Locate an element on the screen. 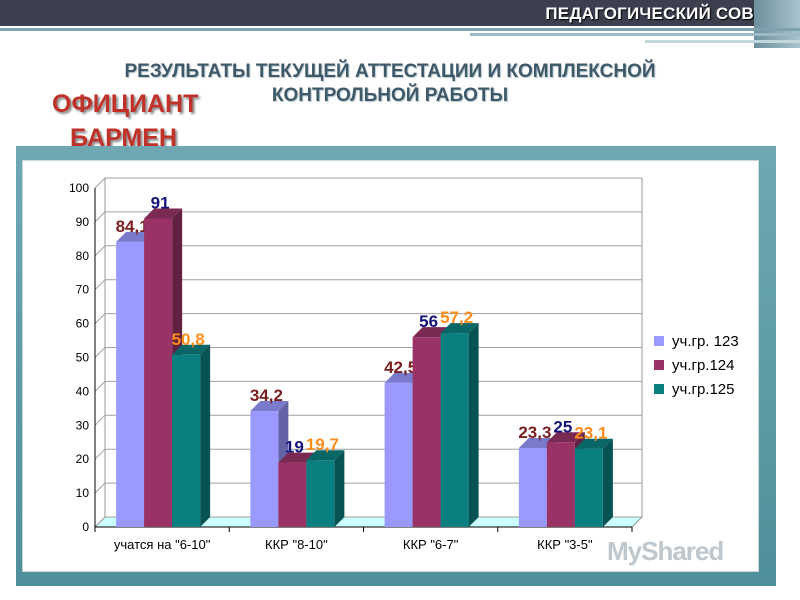  data-label: 56 is located at coordinates (428, 321).